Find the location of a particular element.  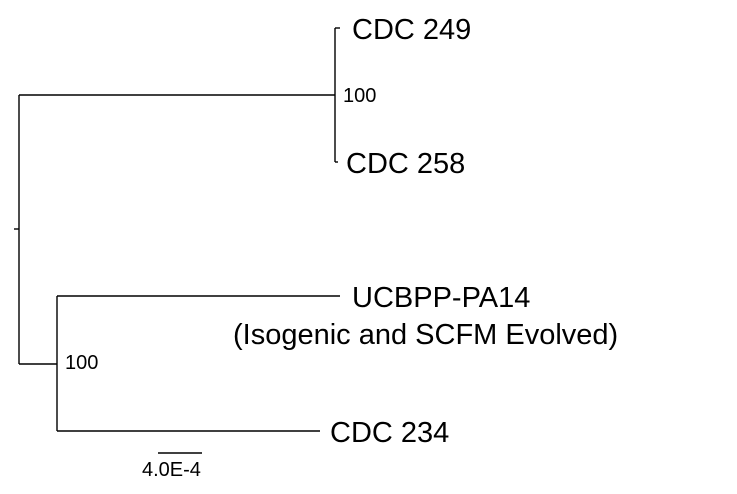

bootstrap-lower-clade: 100 is located at coordinates (81, 363).